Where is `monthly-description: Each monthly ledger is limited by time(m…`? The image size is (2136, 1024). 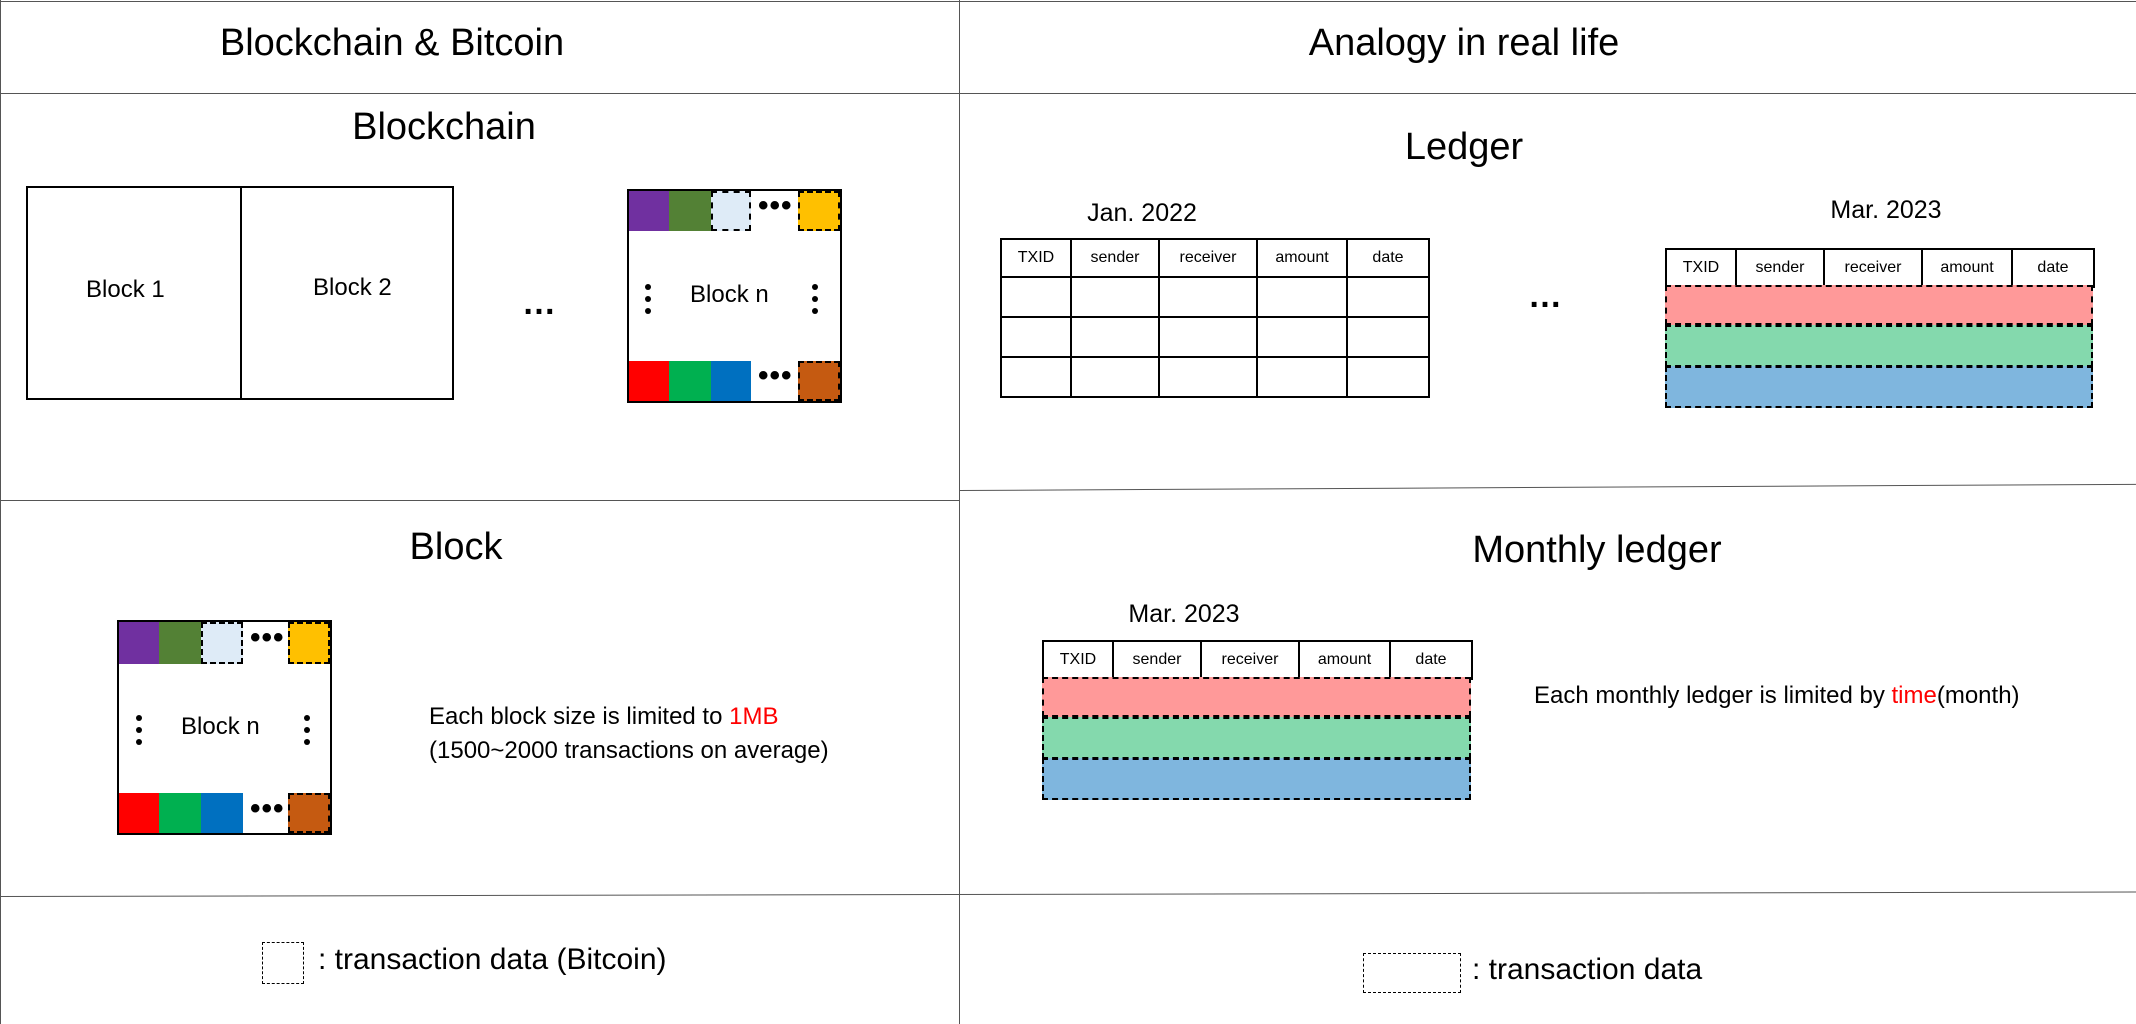 monthly-description: Each monthly ledger is limited by time(m… is located at coordinates (1777, 696).